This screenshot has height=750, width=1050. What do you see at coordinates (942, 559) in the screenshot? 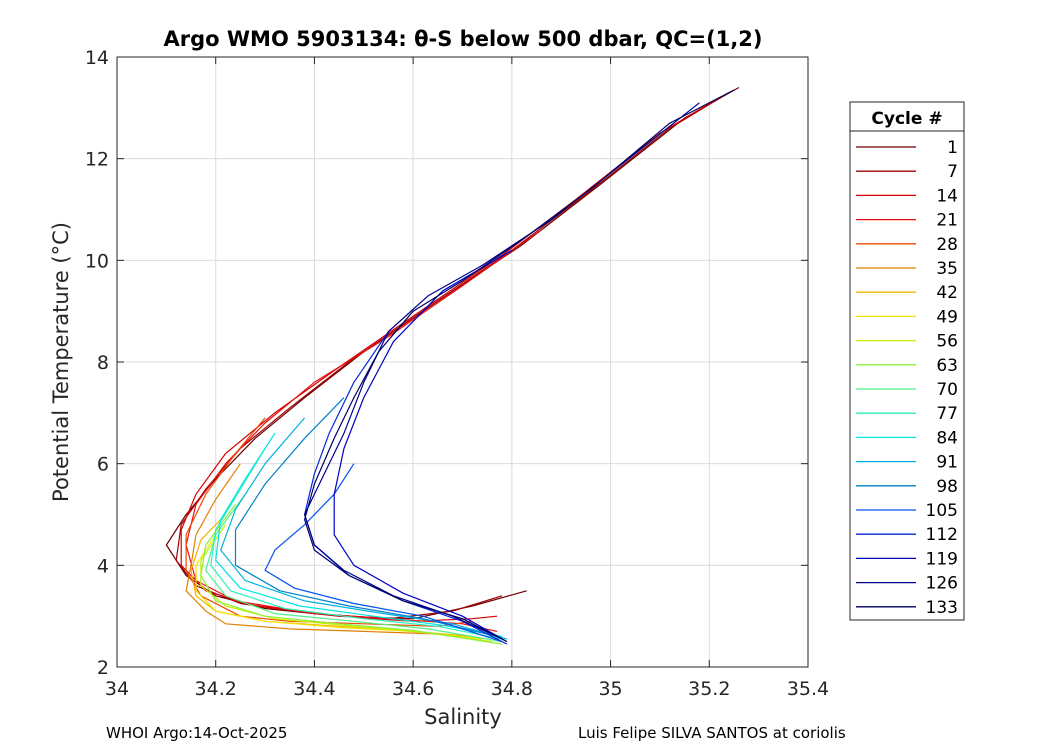
I see `legend-label: 119` at bounding box center [942, 559].